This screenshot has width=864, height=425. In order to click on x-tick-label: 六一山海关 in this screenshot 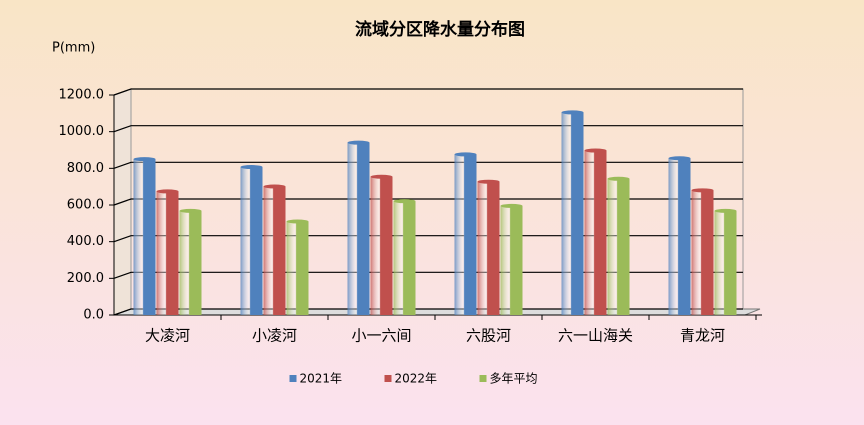, I will do `click(595, 336)`.